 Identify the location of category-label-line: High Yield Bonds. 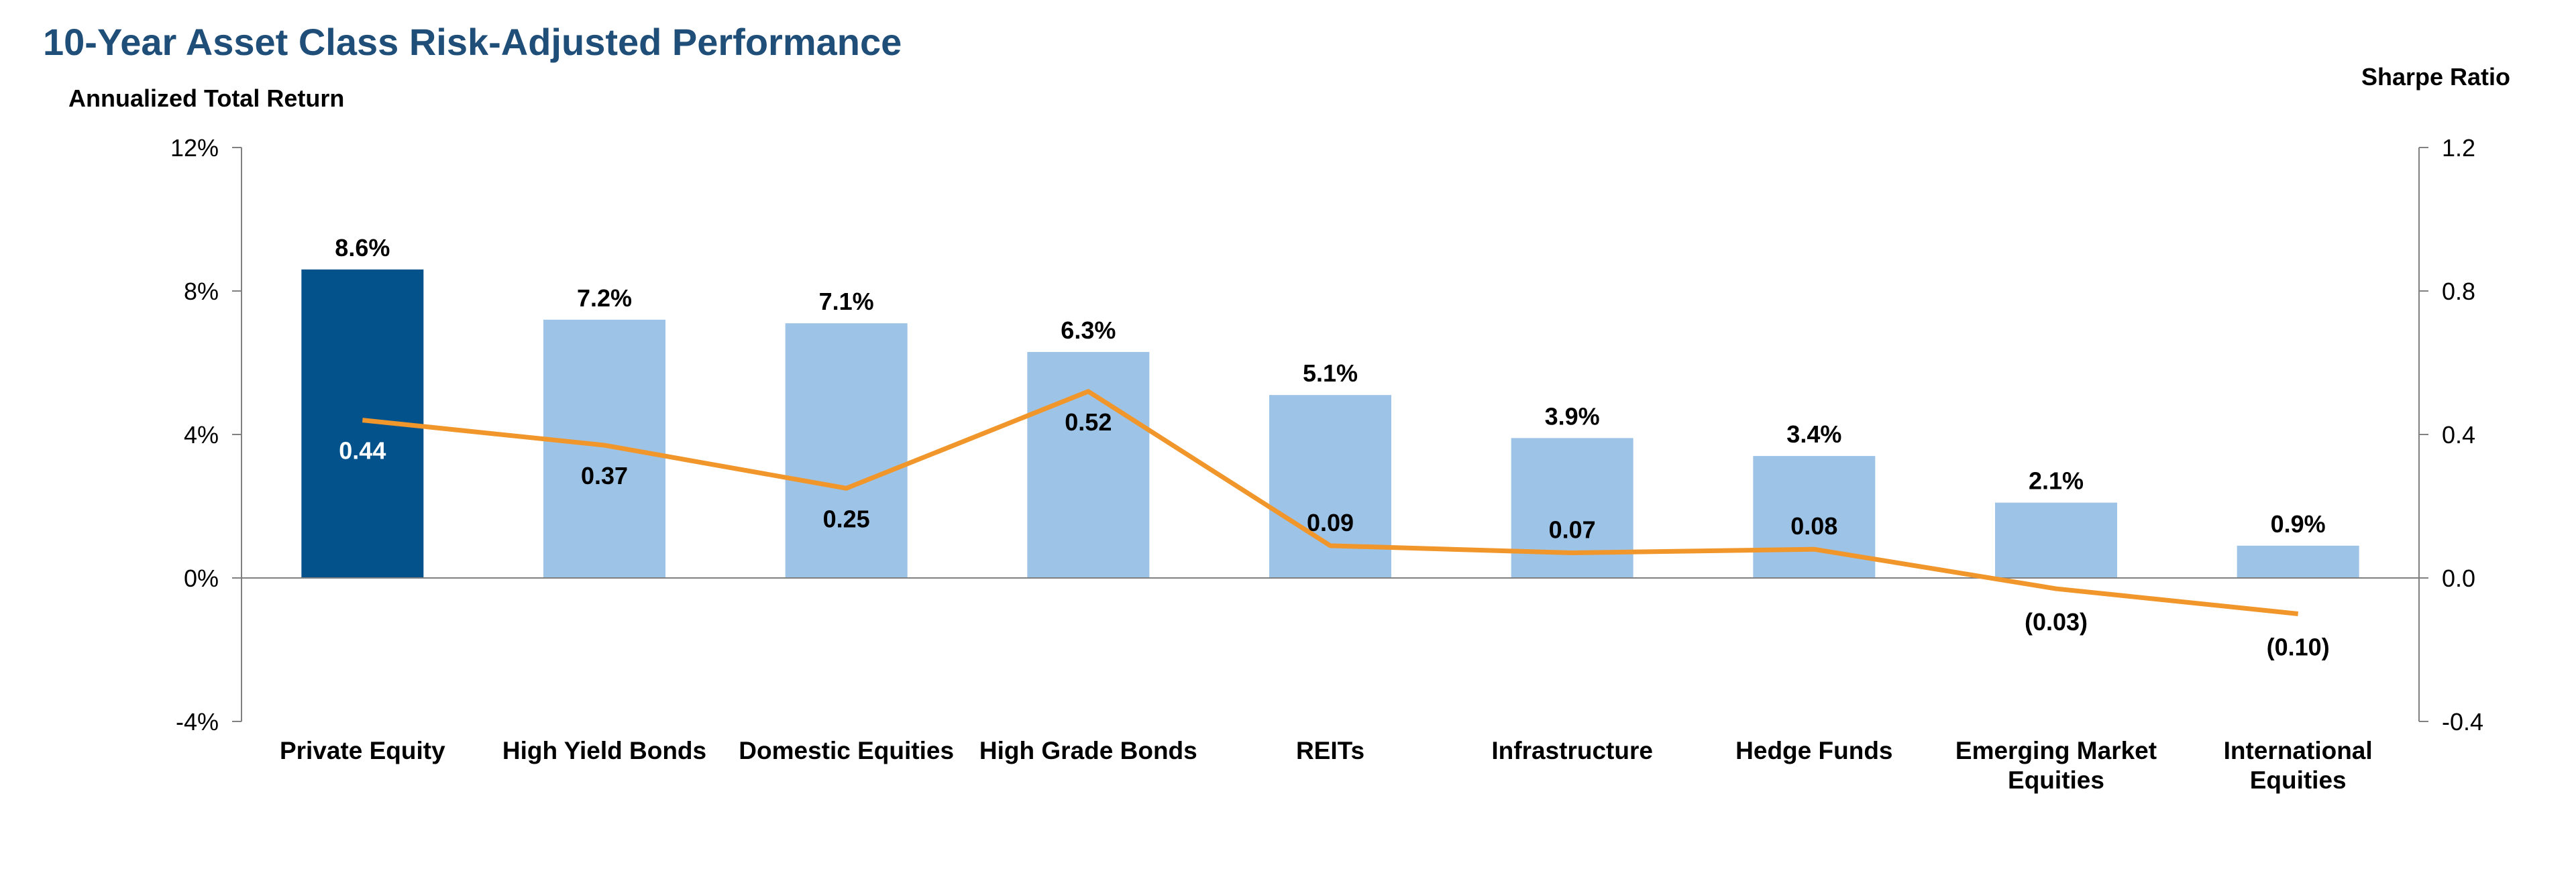
(604, 750).